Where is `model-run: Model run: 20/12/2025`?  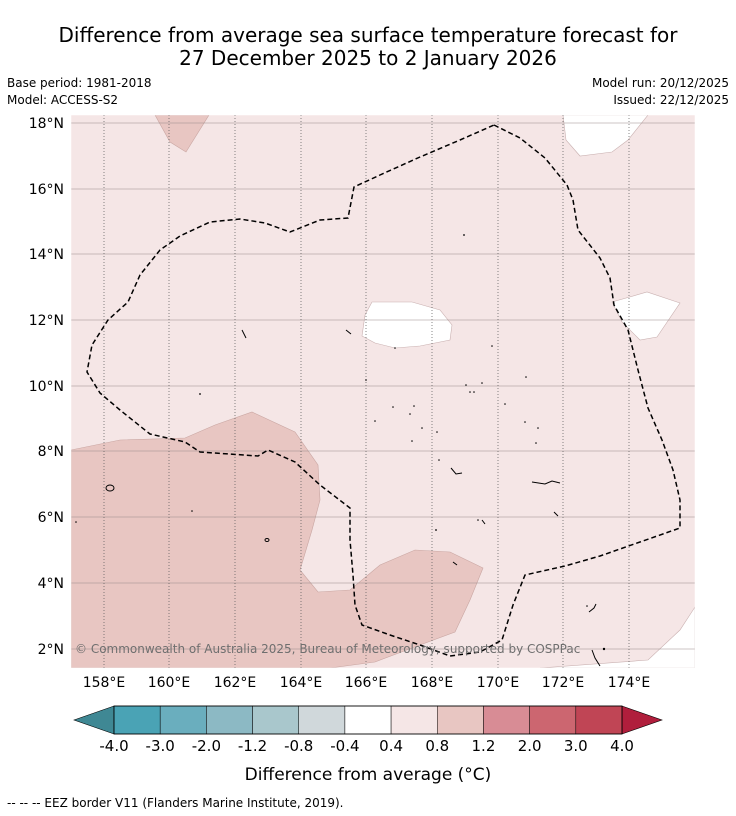 model-run: Model run: 20/12/2025 is located at coordinates (660, 83).